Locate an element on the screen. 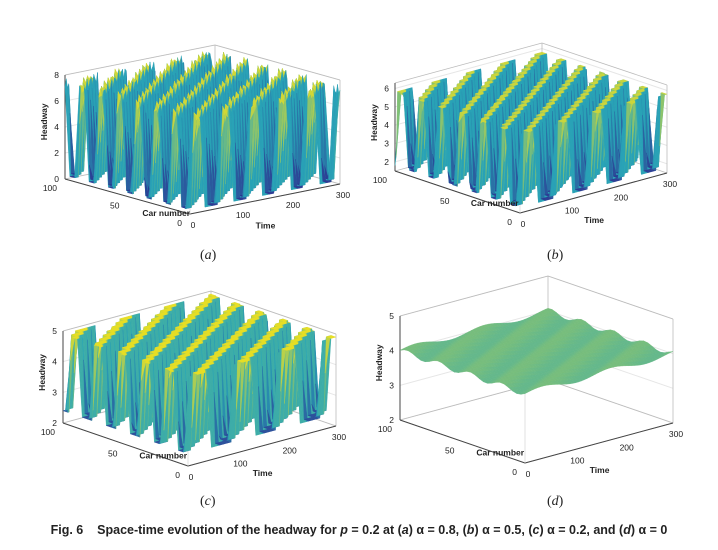 This screenshot has width=718, height=550. y-tick-label: 50 is located at coordinates (115, 206).